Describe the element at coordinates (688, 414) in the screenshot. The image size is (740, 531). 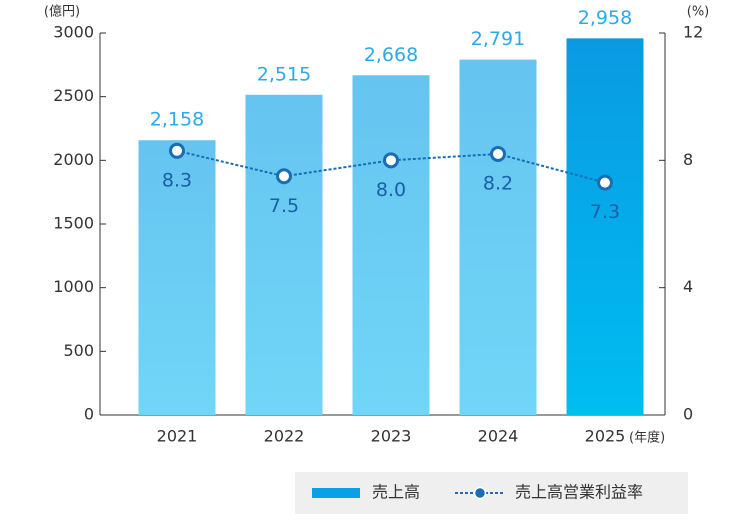
I see `y2-tick-label: 0` at that location.